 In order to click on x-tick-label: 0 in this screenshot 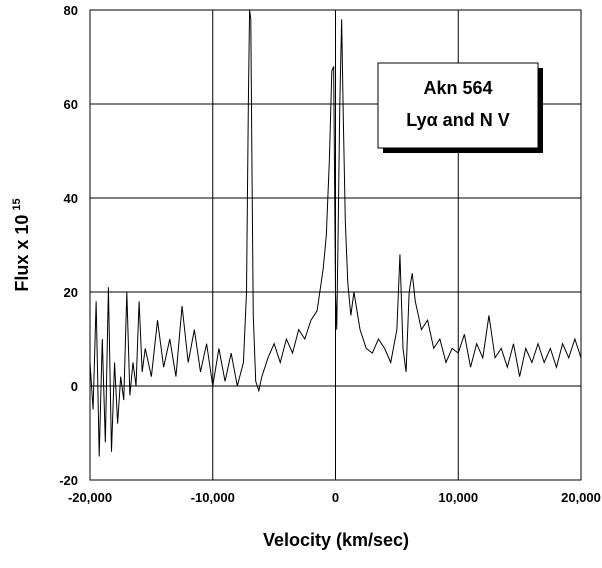, I will do `click(335, 497)`.